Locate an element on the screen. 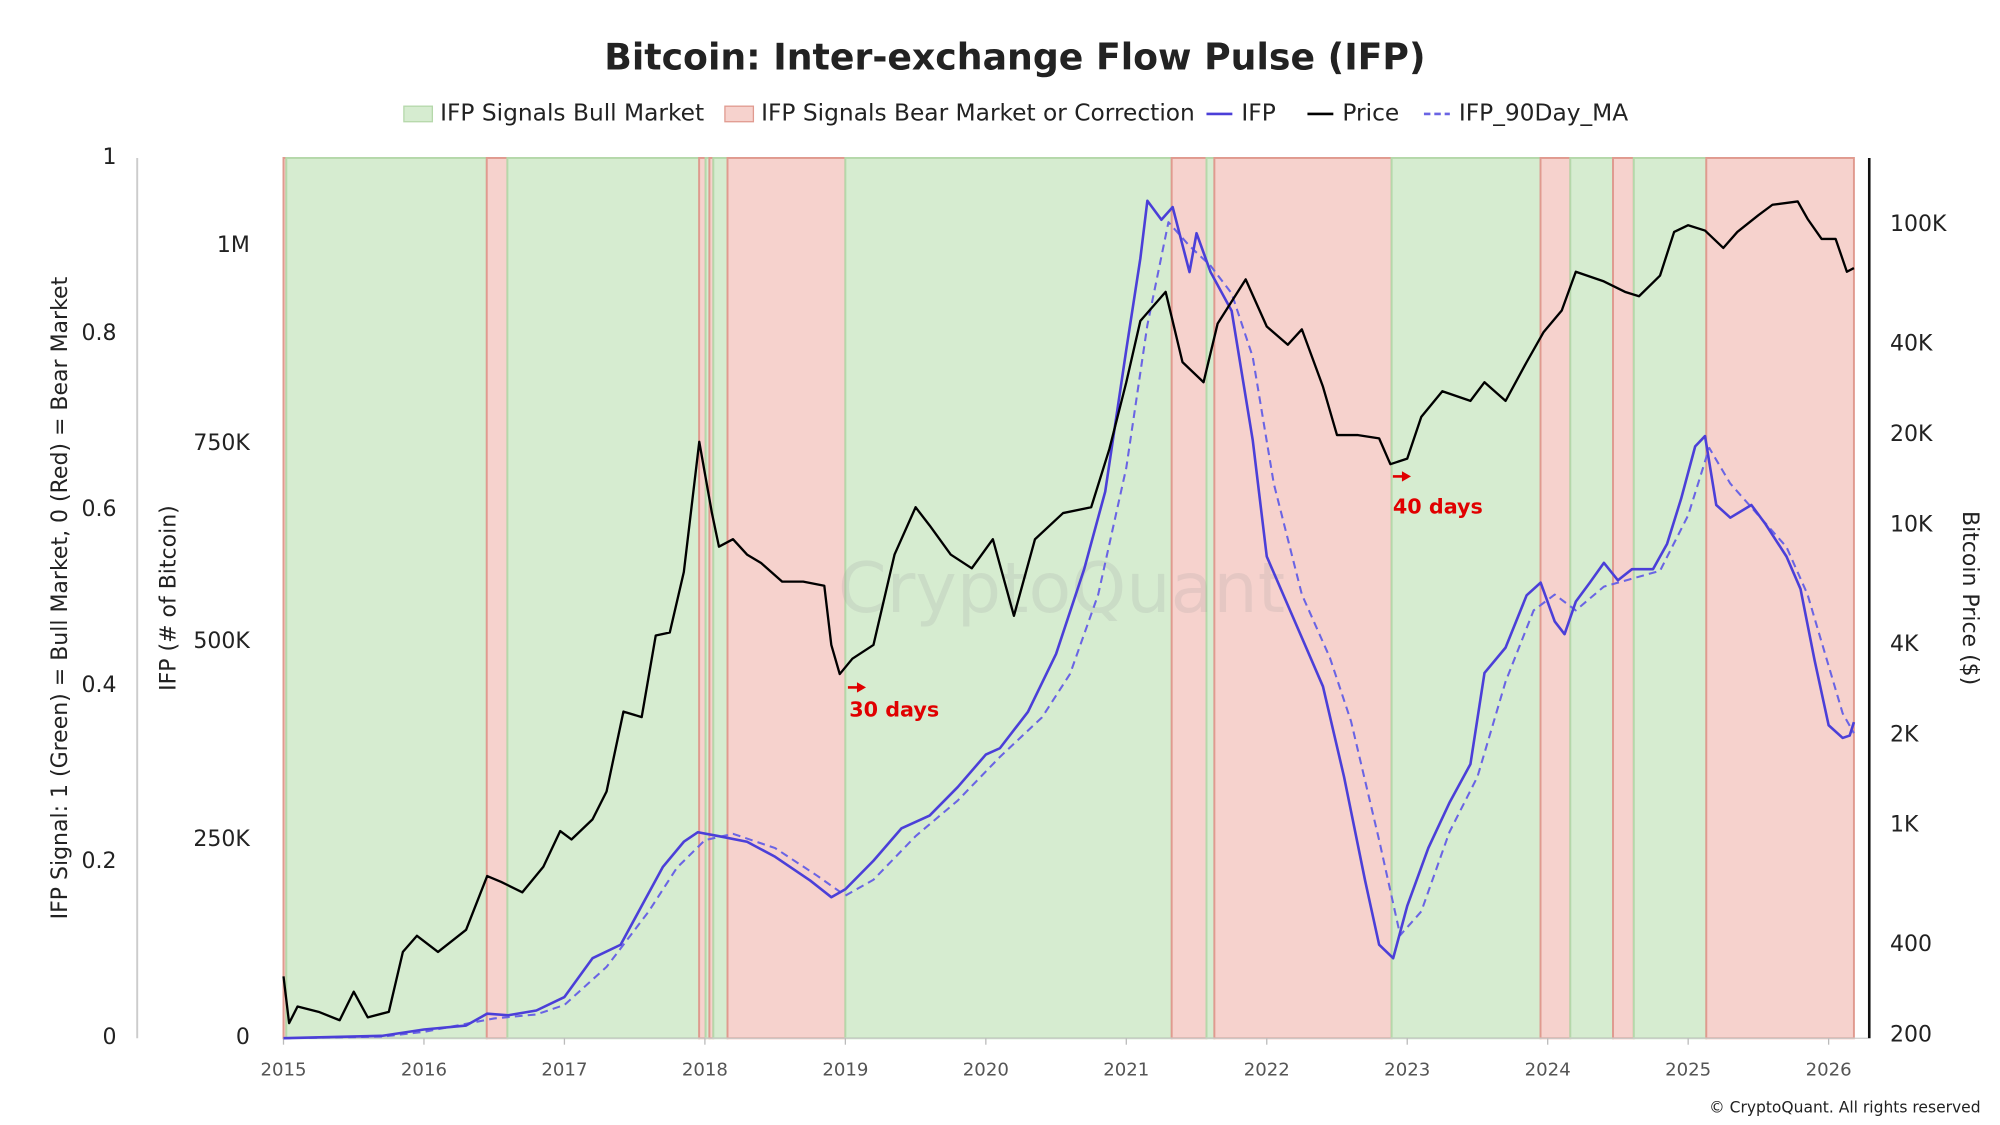 This screenshot has width=2000, height=1125. price-tick-label: 4K is located at coordinates (1904, 644).